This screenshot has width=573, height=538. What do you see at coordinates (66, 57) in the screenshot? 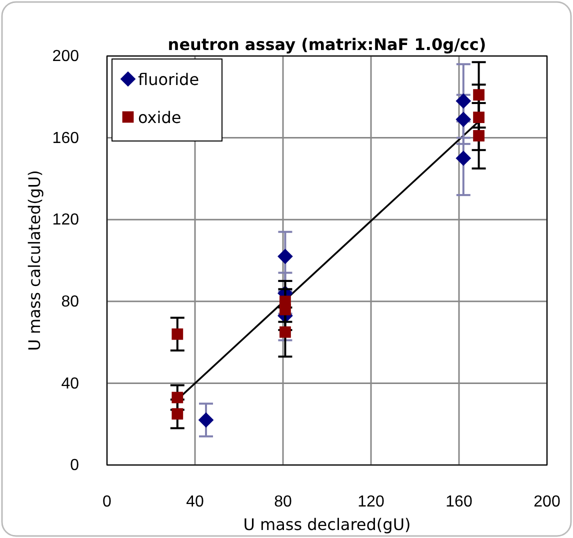
I see `y-tick-label: 200` at bounding box center [66, 57].